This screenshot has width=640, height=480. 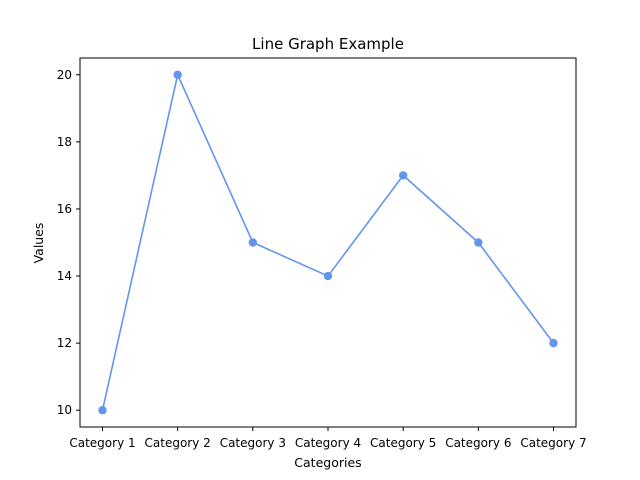 What do you see at coordinates (64, 276) in the screenshot?
I see `y-tick-label: 14` at bounding box center [64, 276].